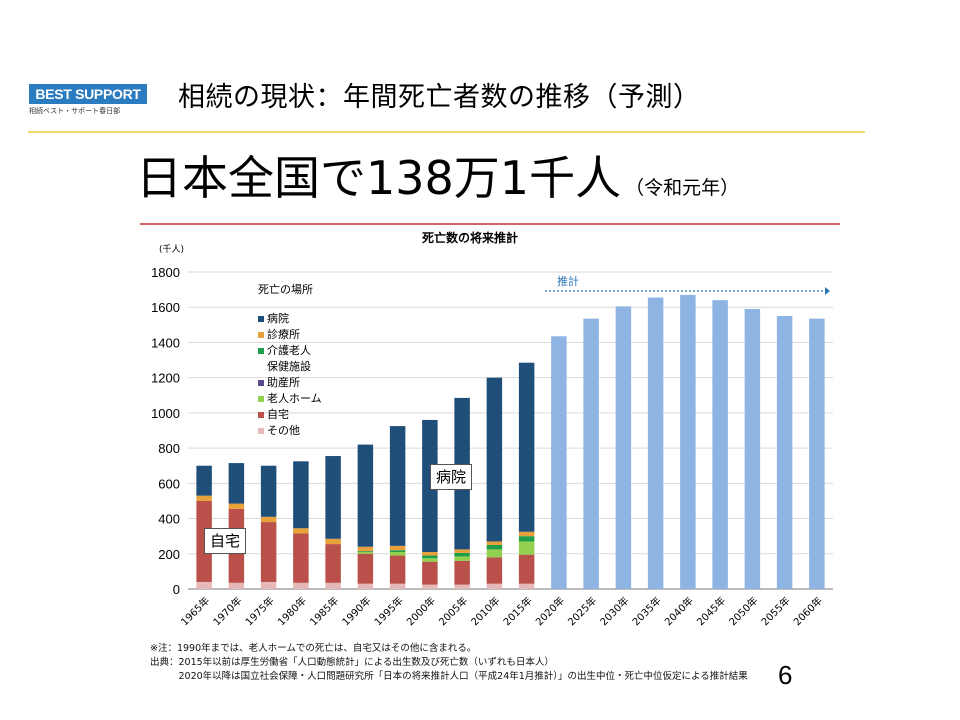 This screenshot has height=720, width=960. What do you see at coordinates (388, 611) in the screenshot?
I see `x-tick-label: 1995年` at bounding box center [388, 611].